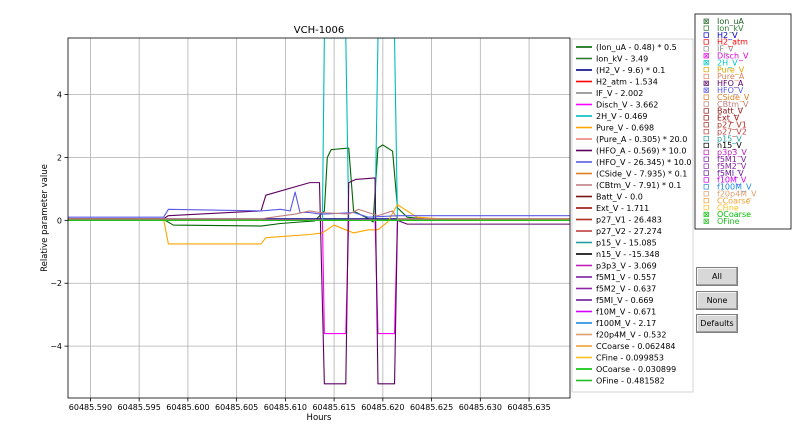  I want to click on checkbox-label: f20p4M_V, so click(737, 194).